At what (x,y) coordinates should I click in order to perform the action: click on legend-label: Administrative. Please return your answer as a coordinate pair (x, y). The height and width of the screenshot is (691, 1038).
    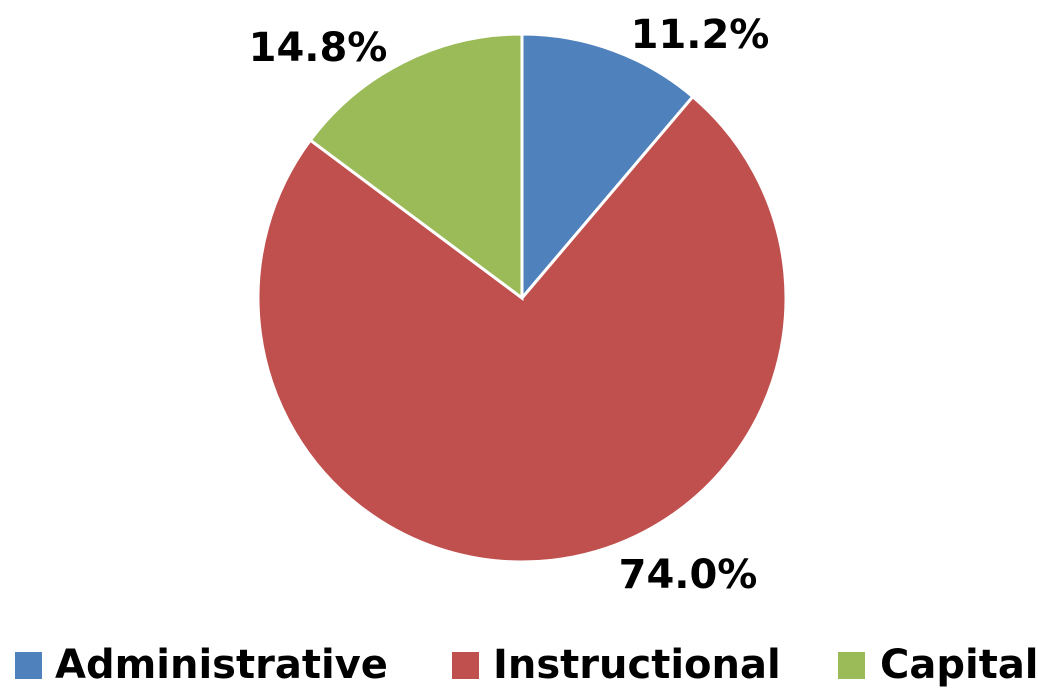
    Looking at the image, I should click on (221, 665).